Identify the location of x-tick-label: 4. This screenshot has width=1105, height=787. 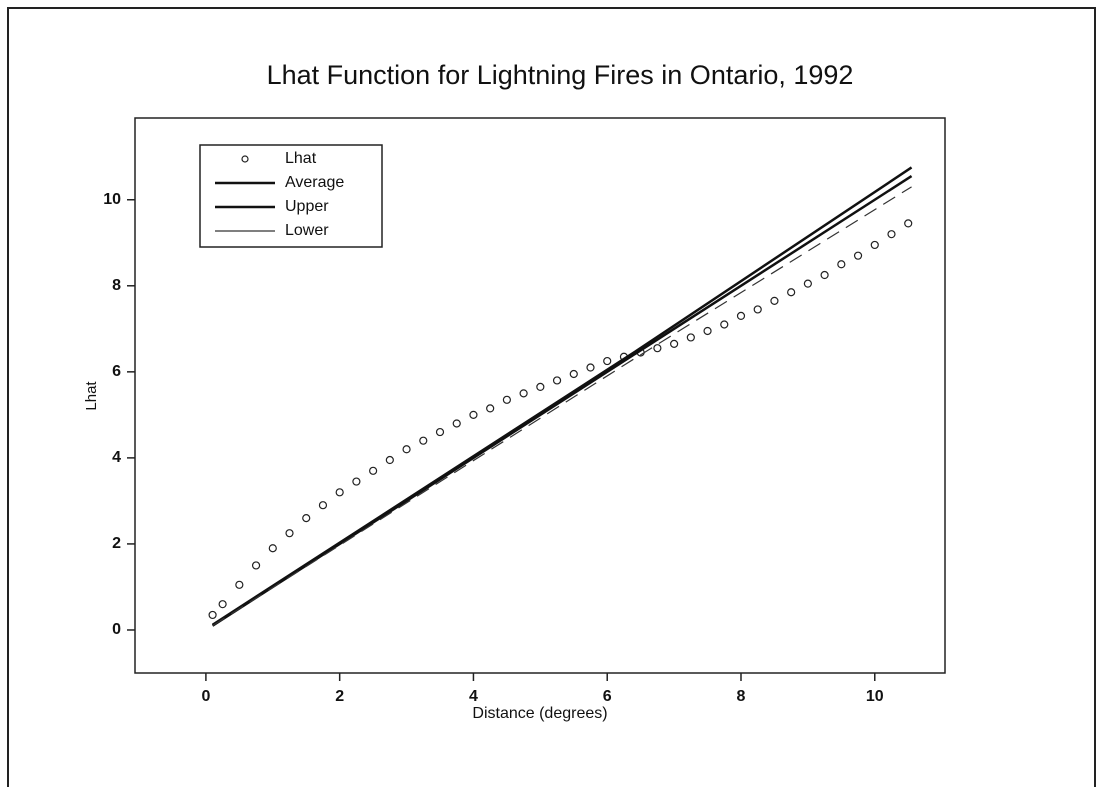
(473, 696).